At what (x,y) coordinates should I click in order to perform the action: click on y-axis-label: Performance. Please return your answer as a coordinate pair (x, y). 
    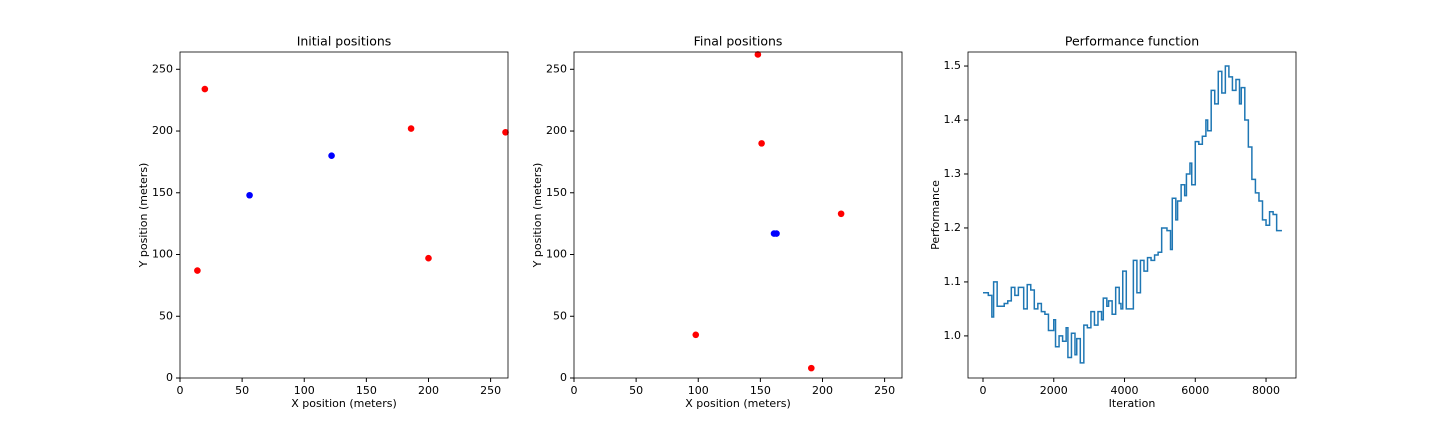
    Looking at the image, I should click on (935, 215).